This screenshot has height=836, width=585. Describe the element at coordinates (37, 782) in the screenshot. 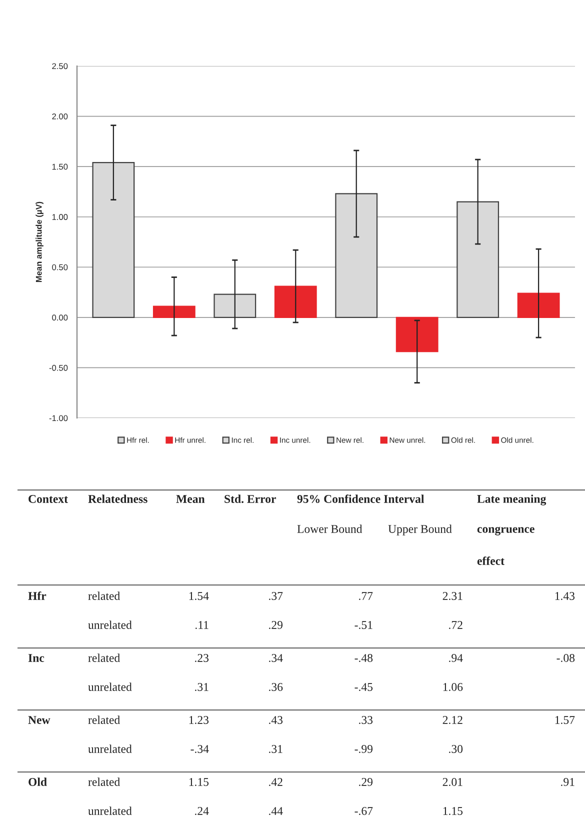

I see `text: Old` at that location.